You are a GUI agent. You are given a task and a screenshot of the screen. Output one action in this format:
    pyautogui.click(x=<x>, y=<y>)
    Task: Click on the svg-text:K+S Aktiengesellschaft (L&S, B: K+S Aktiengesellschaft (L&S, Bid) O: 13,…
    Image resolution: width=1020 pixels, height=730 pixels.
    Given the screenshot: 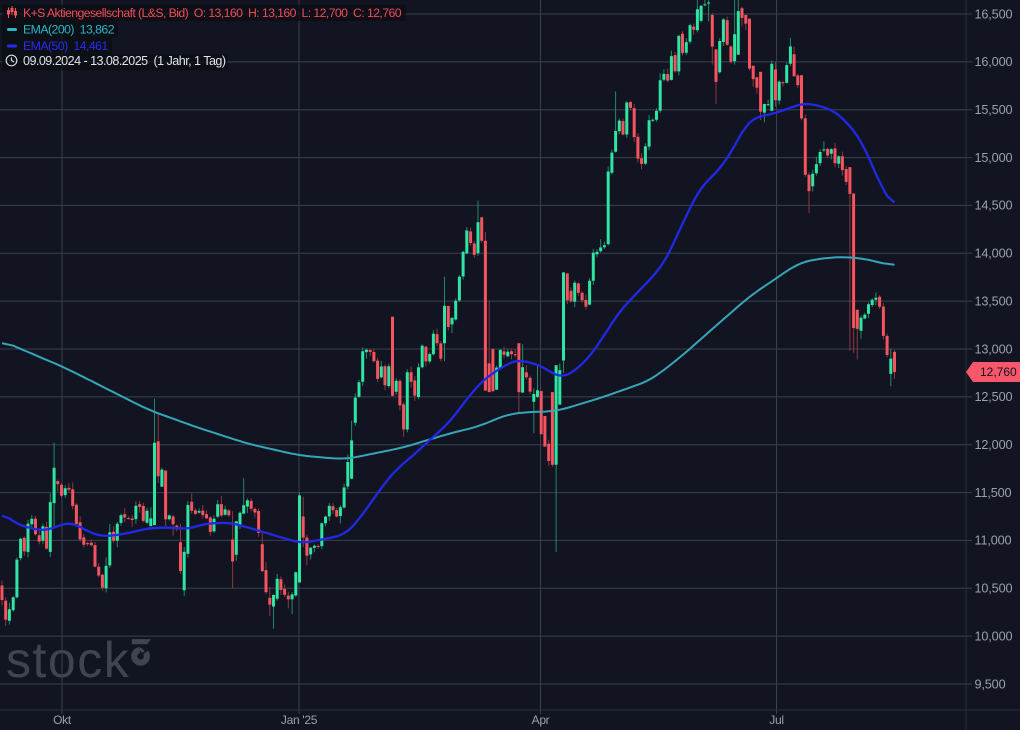 What is the action you would take?
    pyautogui.click(x=212, y=13)
    